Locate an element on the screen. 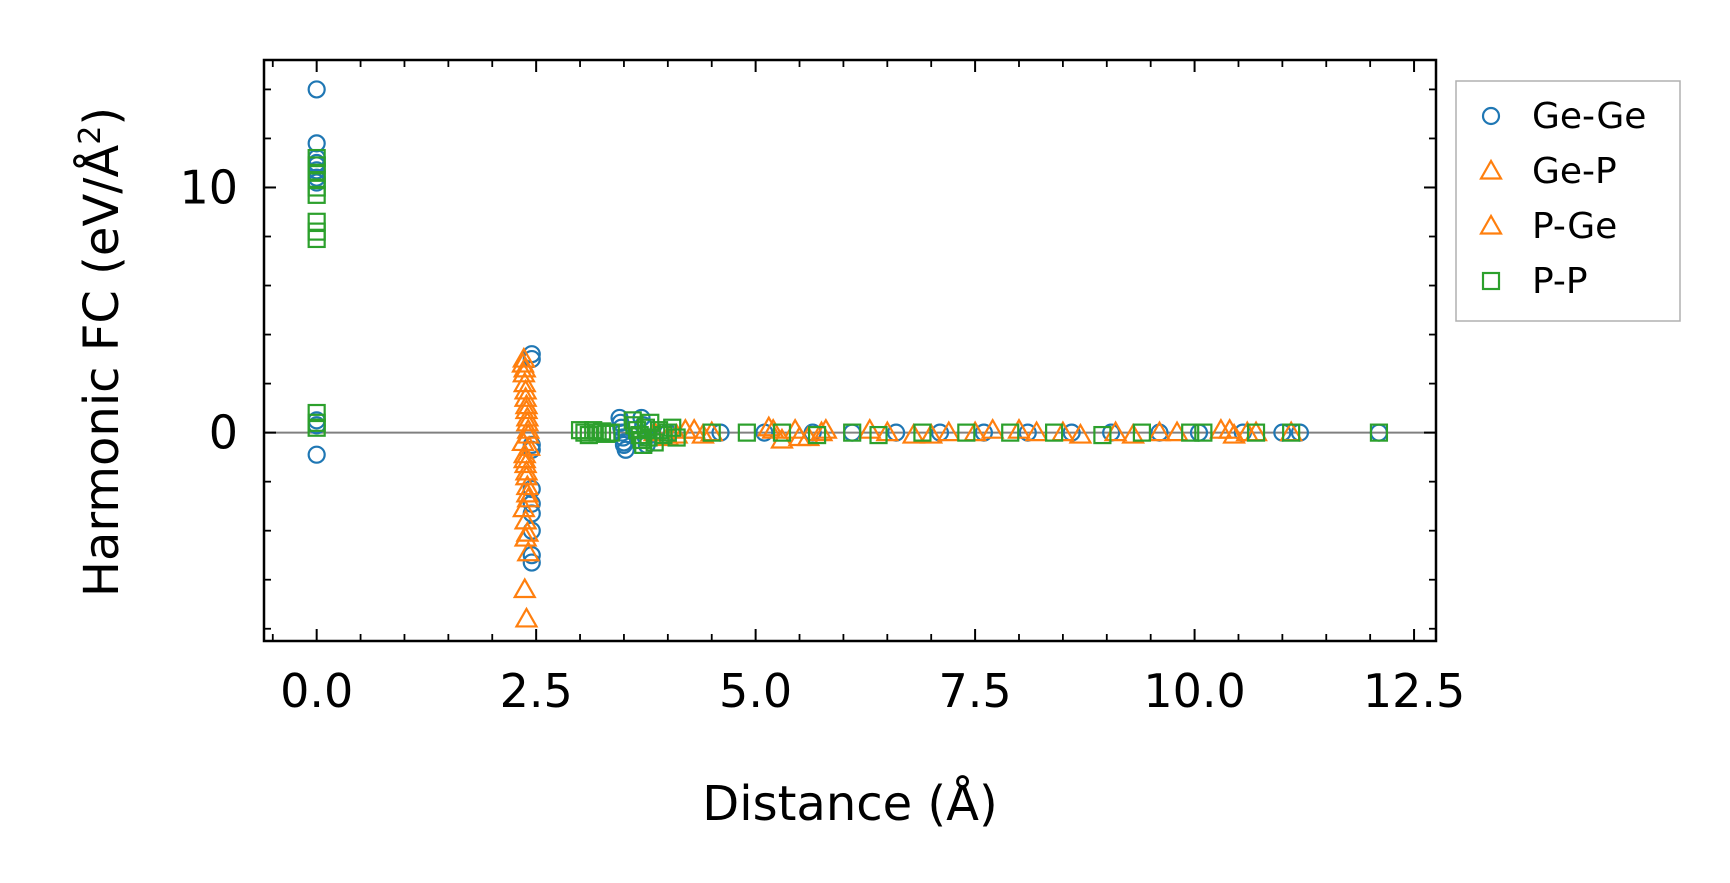  legend-marker-p-p is located at coordinates (1491, 281).